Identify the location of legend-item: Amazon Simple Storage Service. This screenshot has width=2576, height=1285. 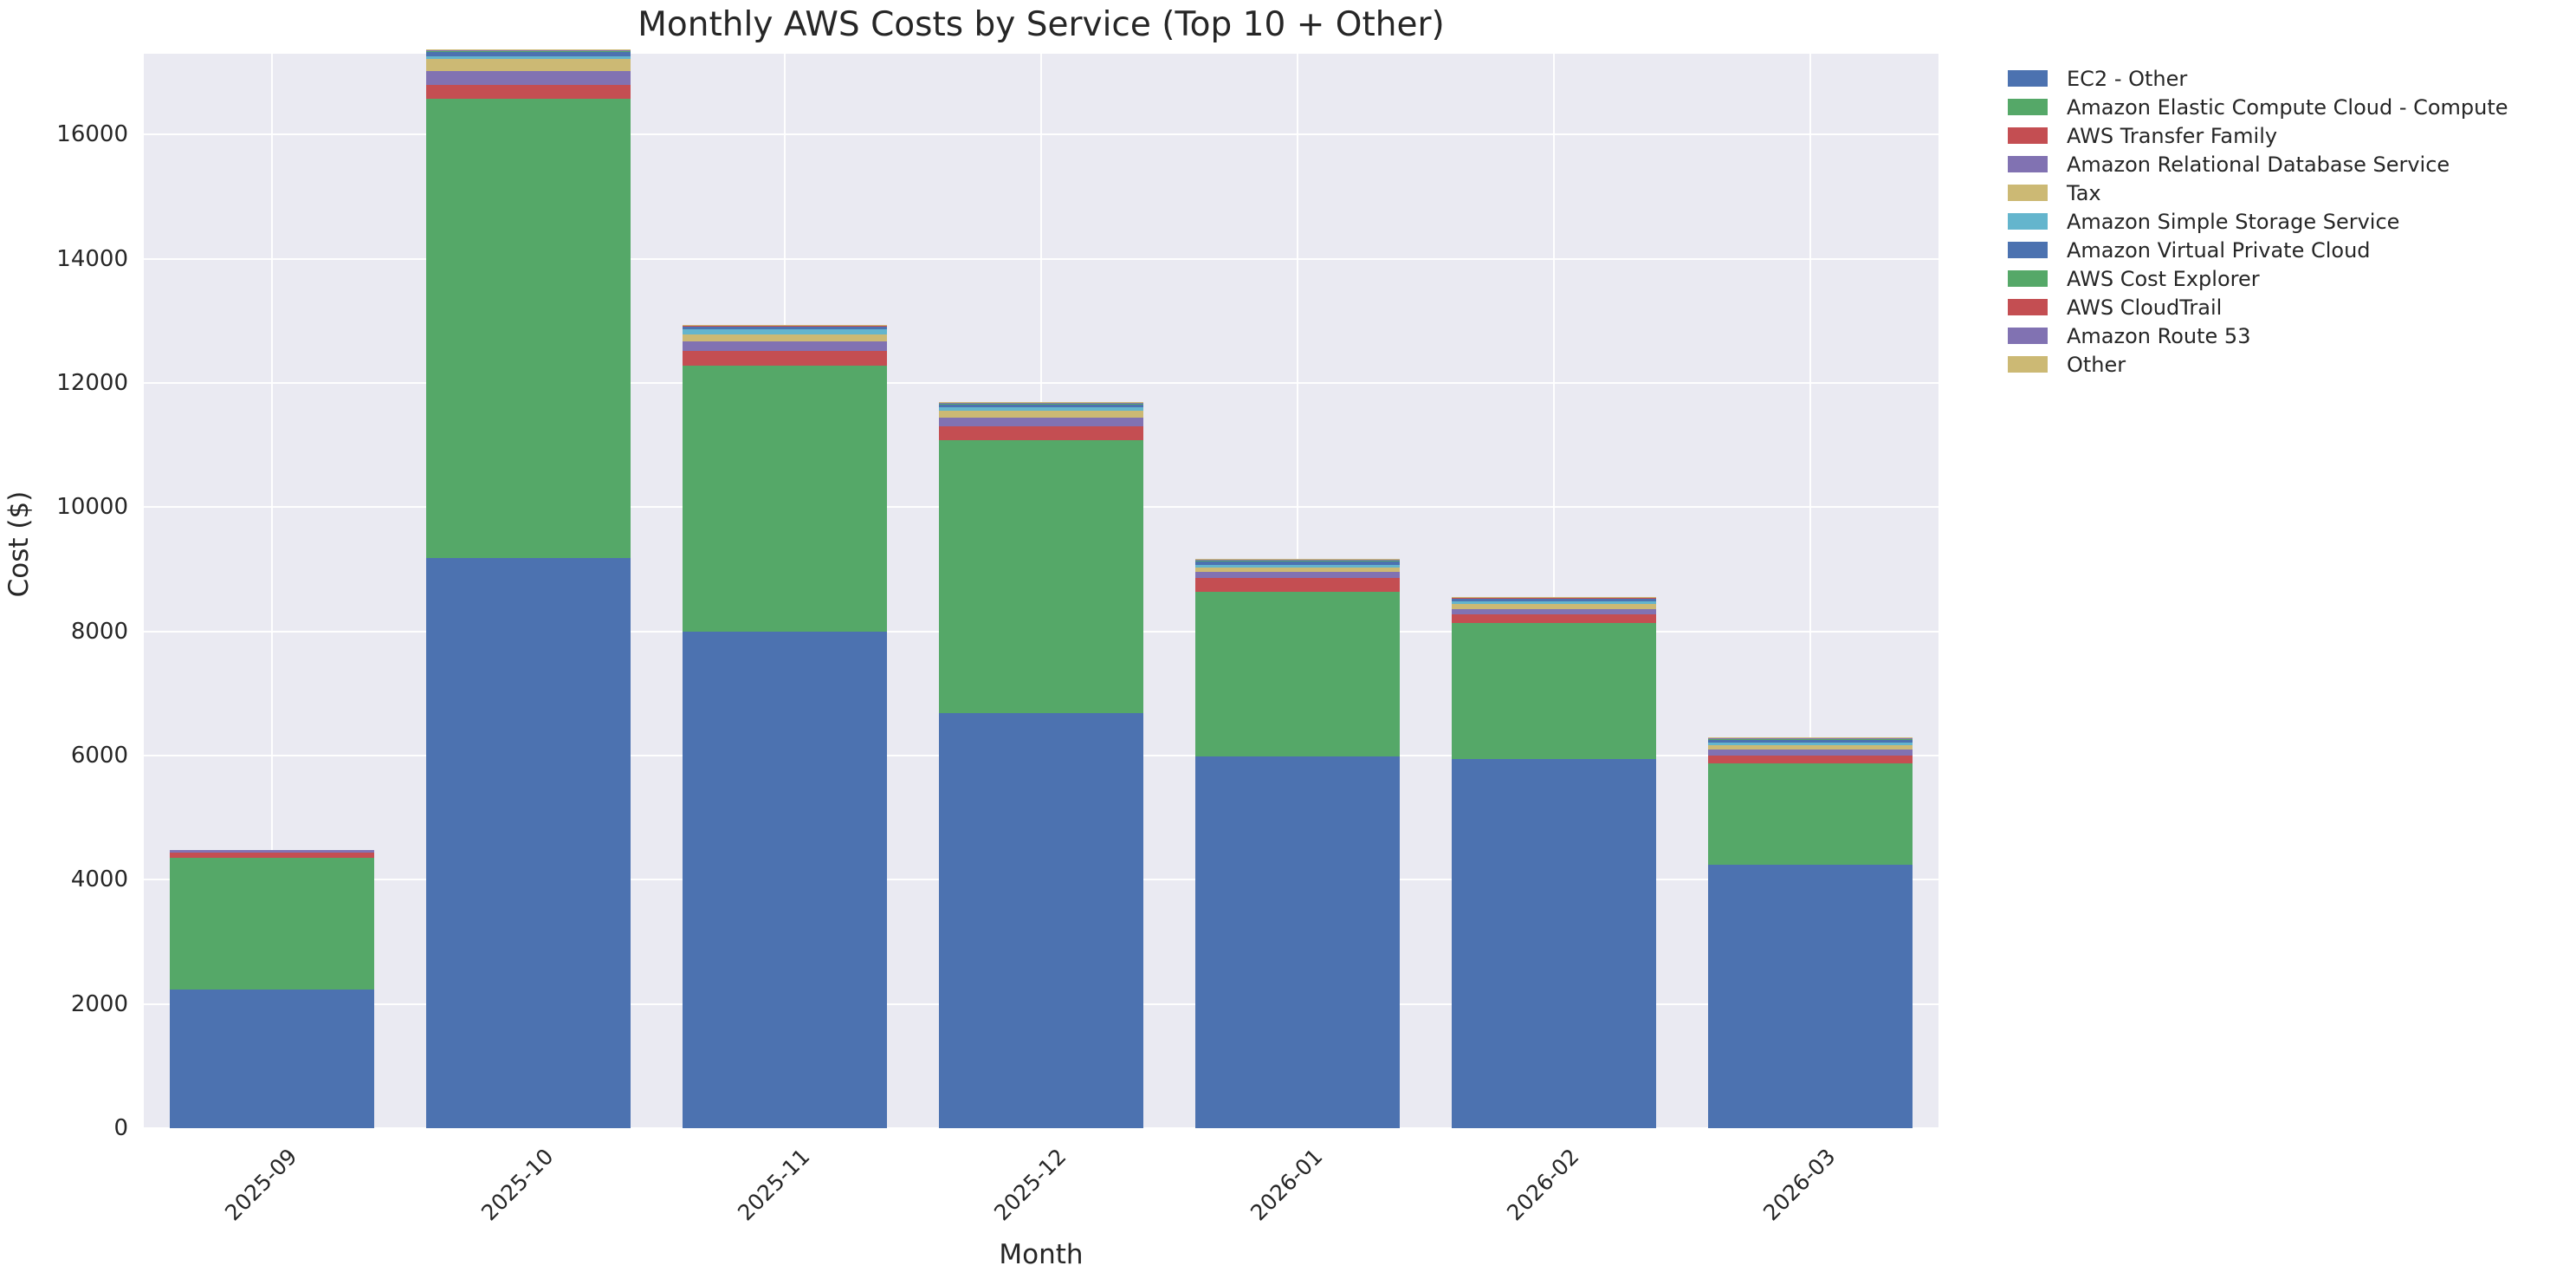
(2285, 221).